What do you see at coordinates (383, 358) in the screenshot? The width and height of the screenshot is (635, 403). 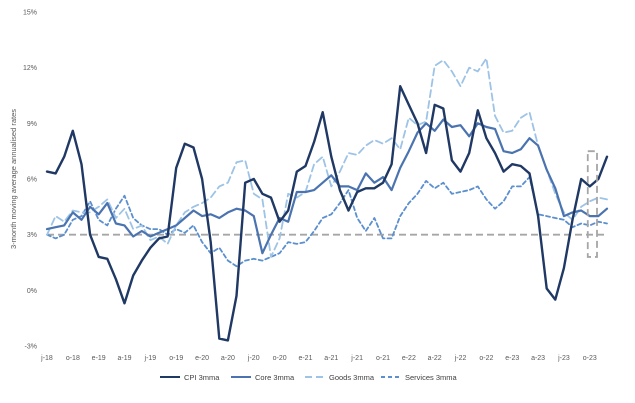 I see `x-tick-label: o-21` at bounding box center [383, 358].